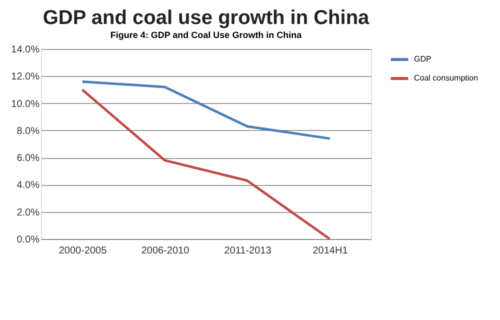 Image resolution: width=500 pixels, height=320 pixels. Describe the element at coordinates (248, 251) in the screenshot. I see `x-tick-label: 2011-2013` at that location.